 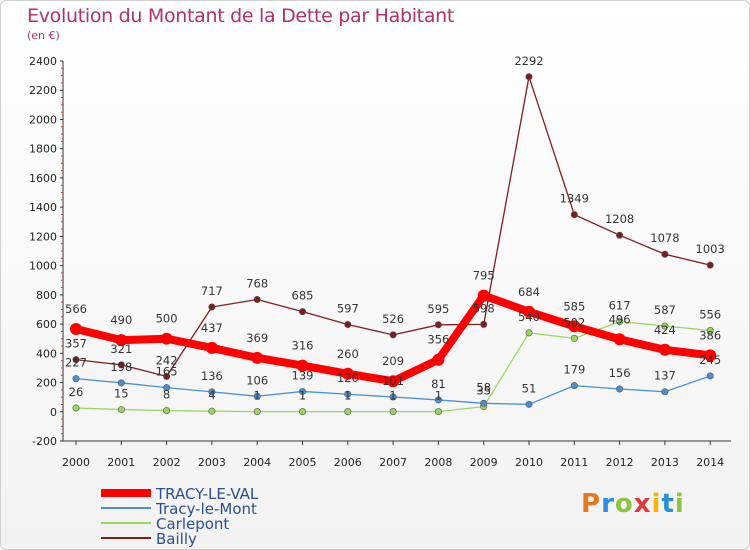 I want to click on y-tick-label: 2400, so click(x=43, y=61).